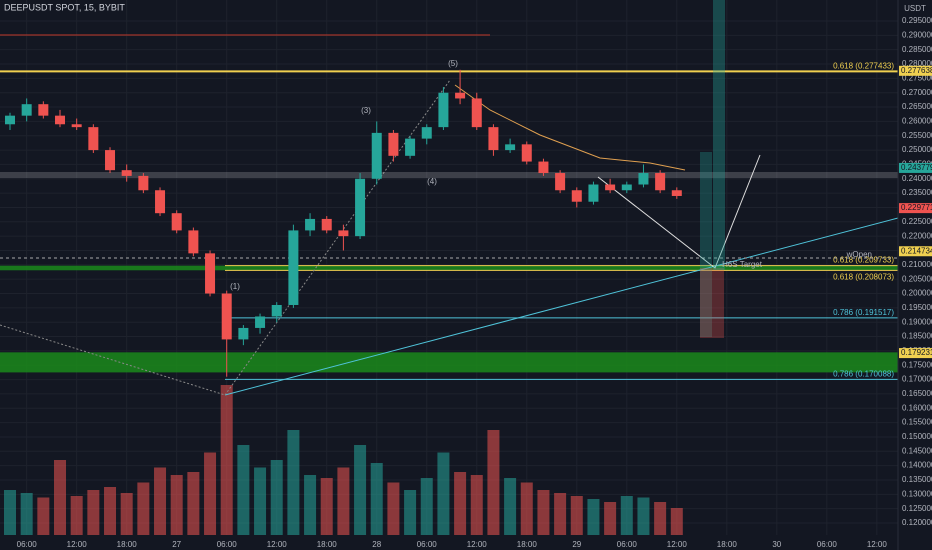  Describe the element at coordinates (679, 211) in the screenshot. I see `projection` at that location.